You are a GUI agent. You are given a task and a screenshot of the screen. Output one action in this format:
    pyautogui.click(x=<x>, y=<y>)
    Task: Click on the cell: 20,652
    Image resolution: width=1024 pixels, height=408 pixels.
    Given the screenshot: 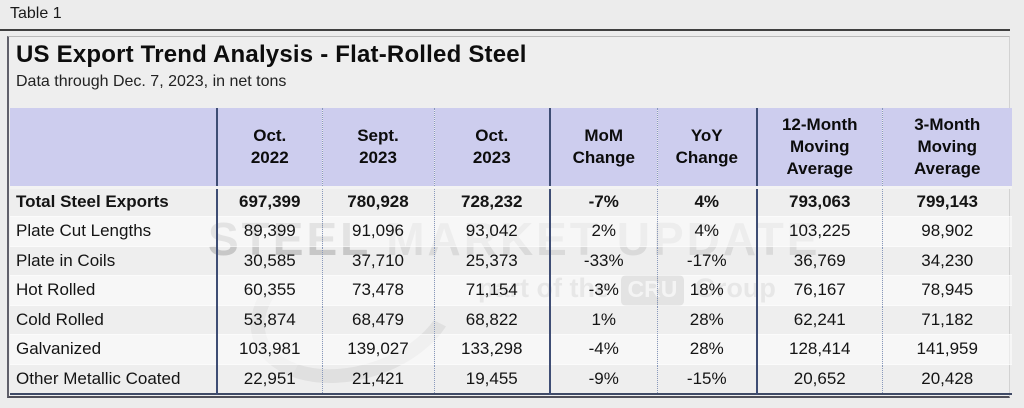 What is the action you would take?
    pyautogui.click(x=820, y=378)
    